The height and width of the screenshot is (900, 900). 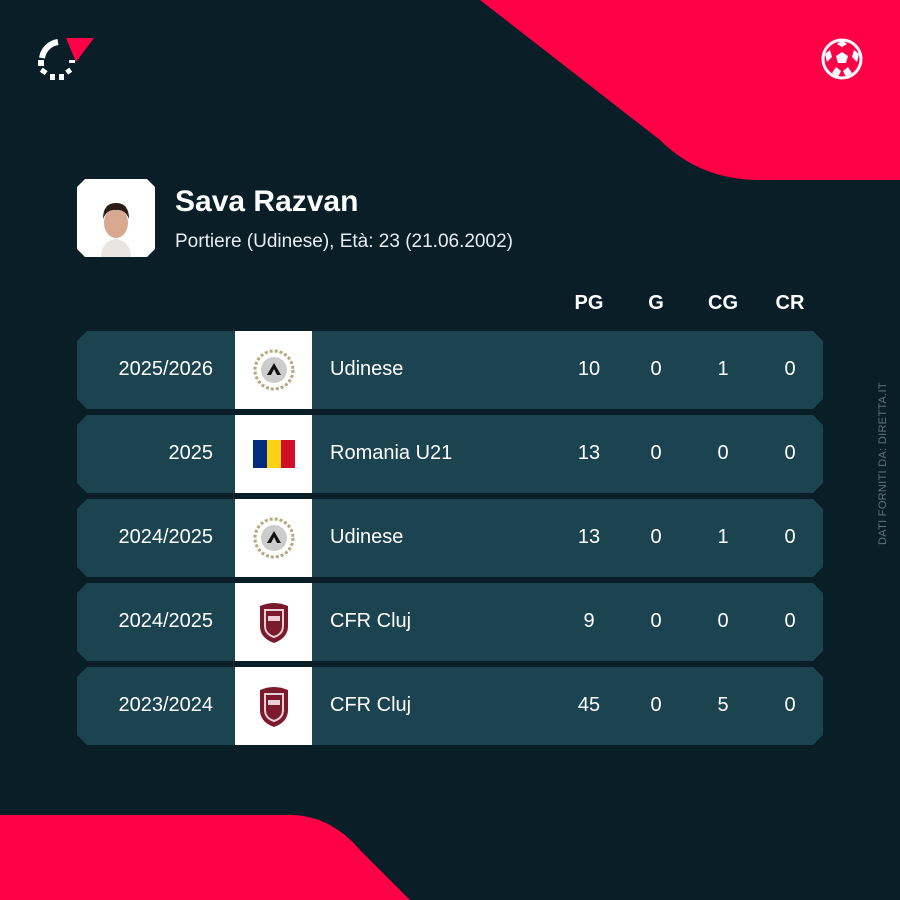 I want to click on table-row: 2024/2025 Udinese 13 0 1 0, so click(x=450, y=538).